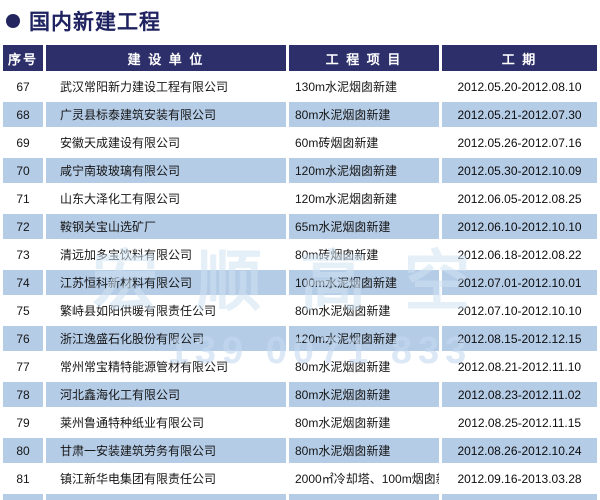  Describe the element at coordinates (519, 478) in the screenshot. I see `row-period: 2012.09.16-2013.03.28` at that location.